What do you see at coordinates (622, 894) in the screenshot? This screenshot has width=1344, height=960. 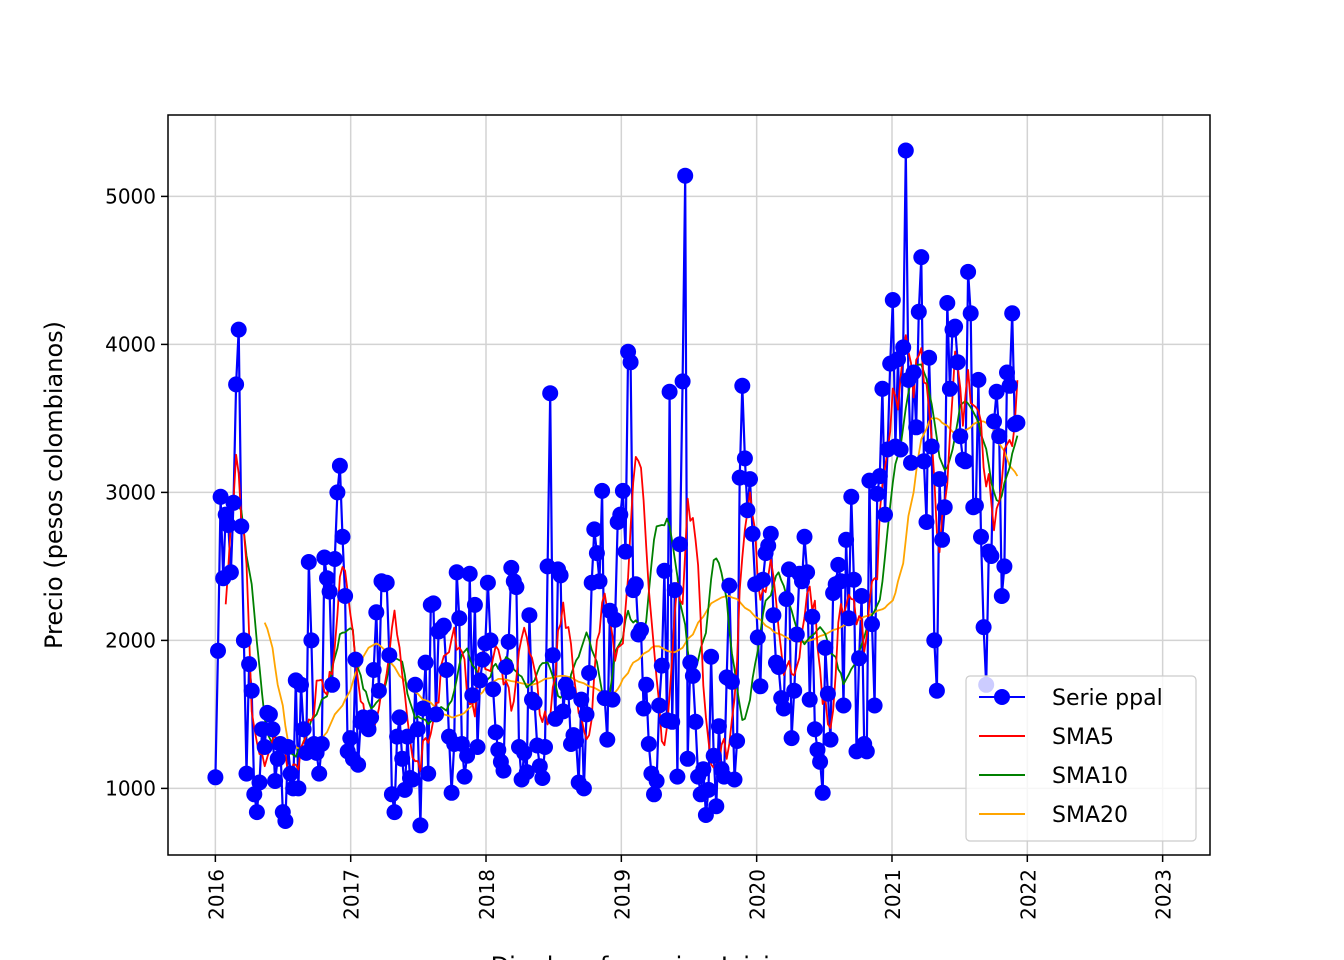 I see `x-tick-label: 2019` at bounding box center [622, 894].